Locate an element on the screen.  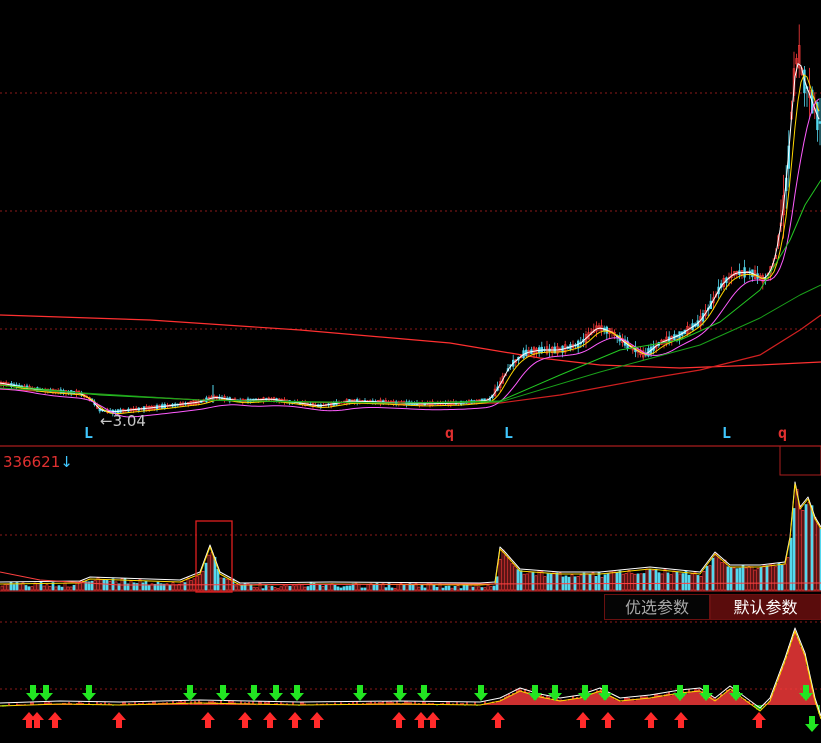
volume-bars is located at coordinates (410, 536).